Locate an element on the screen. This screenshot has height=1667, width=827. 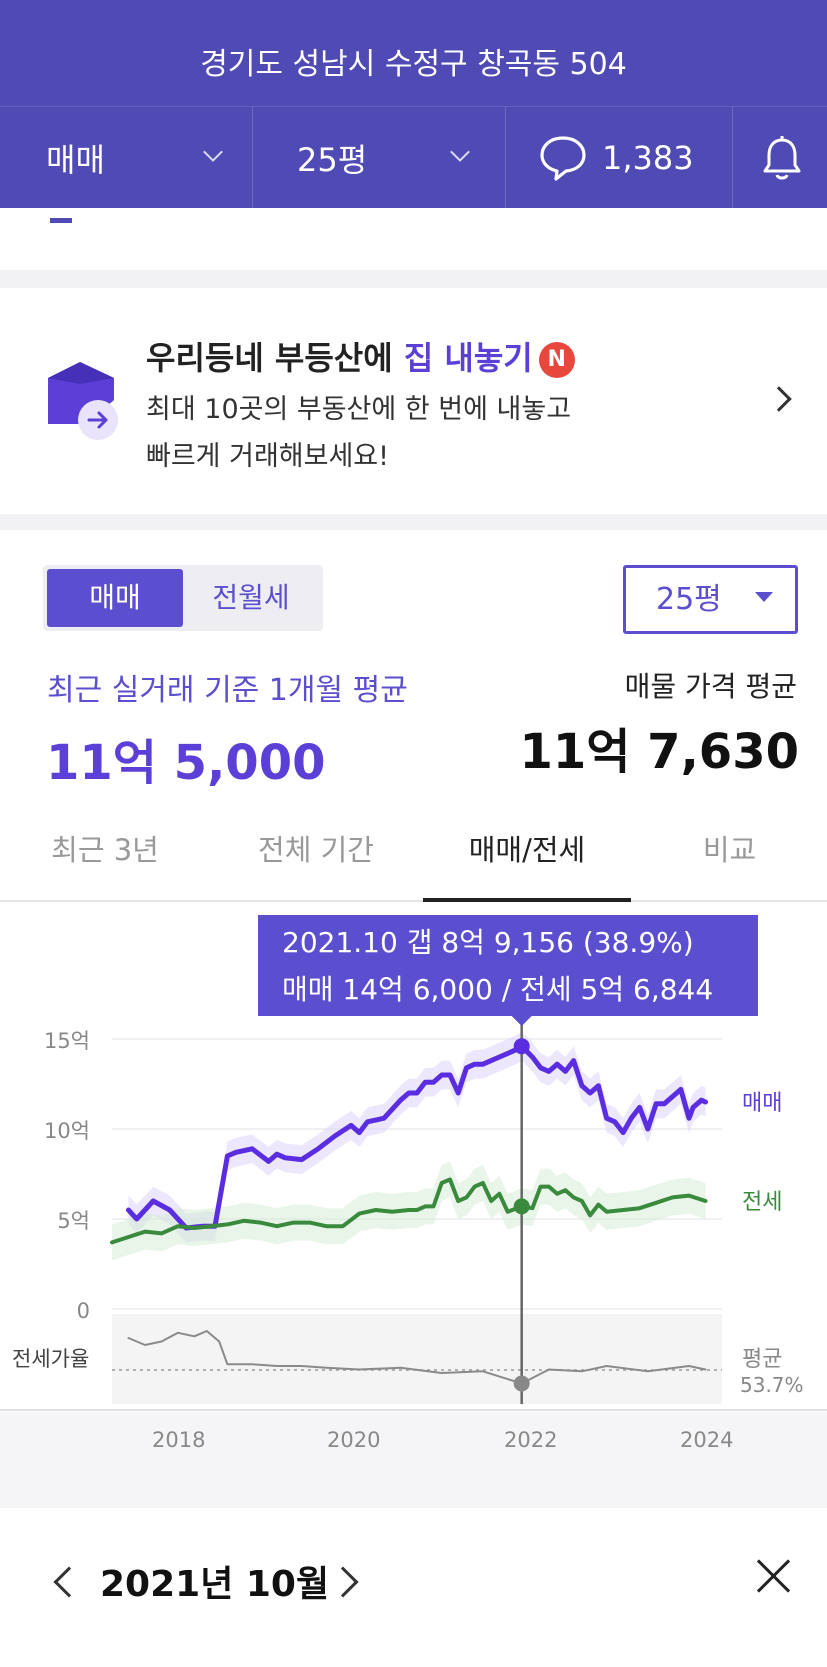
caret-down-icon is located at coordinates (764, 597).